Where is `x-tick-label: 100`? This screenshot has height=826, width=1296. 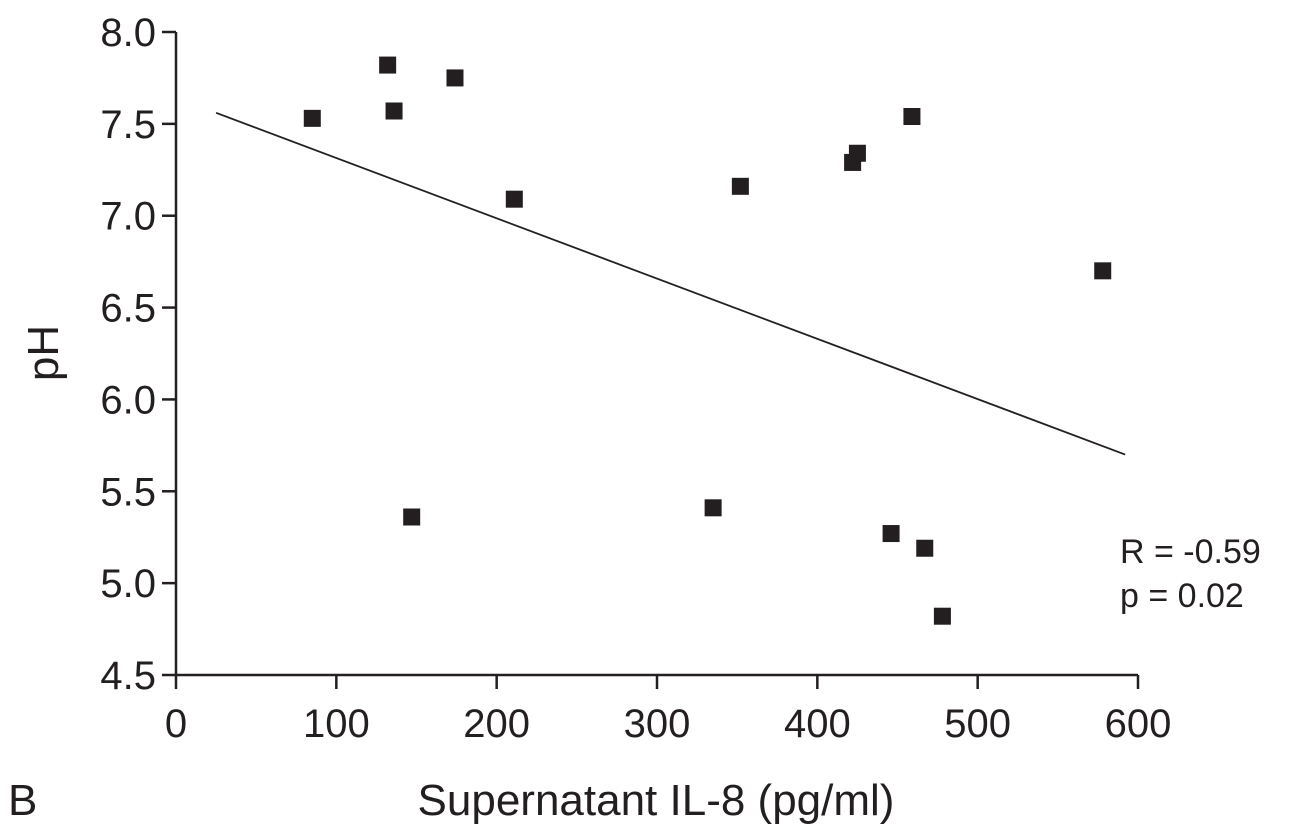 x-tick-label: 100 is located at coordinates (336, 724).